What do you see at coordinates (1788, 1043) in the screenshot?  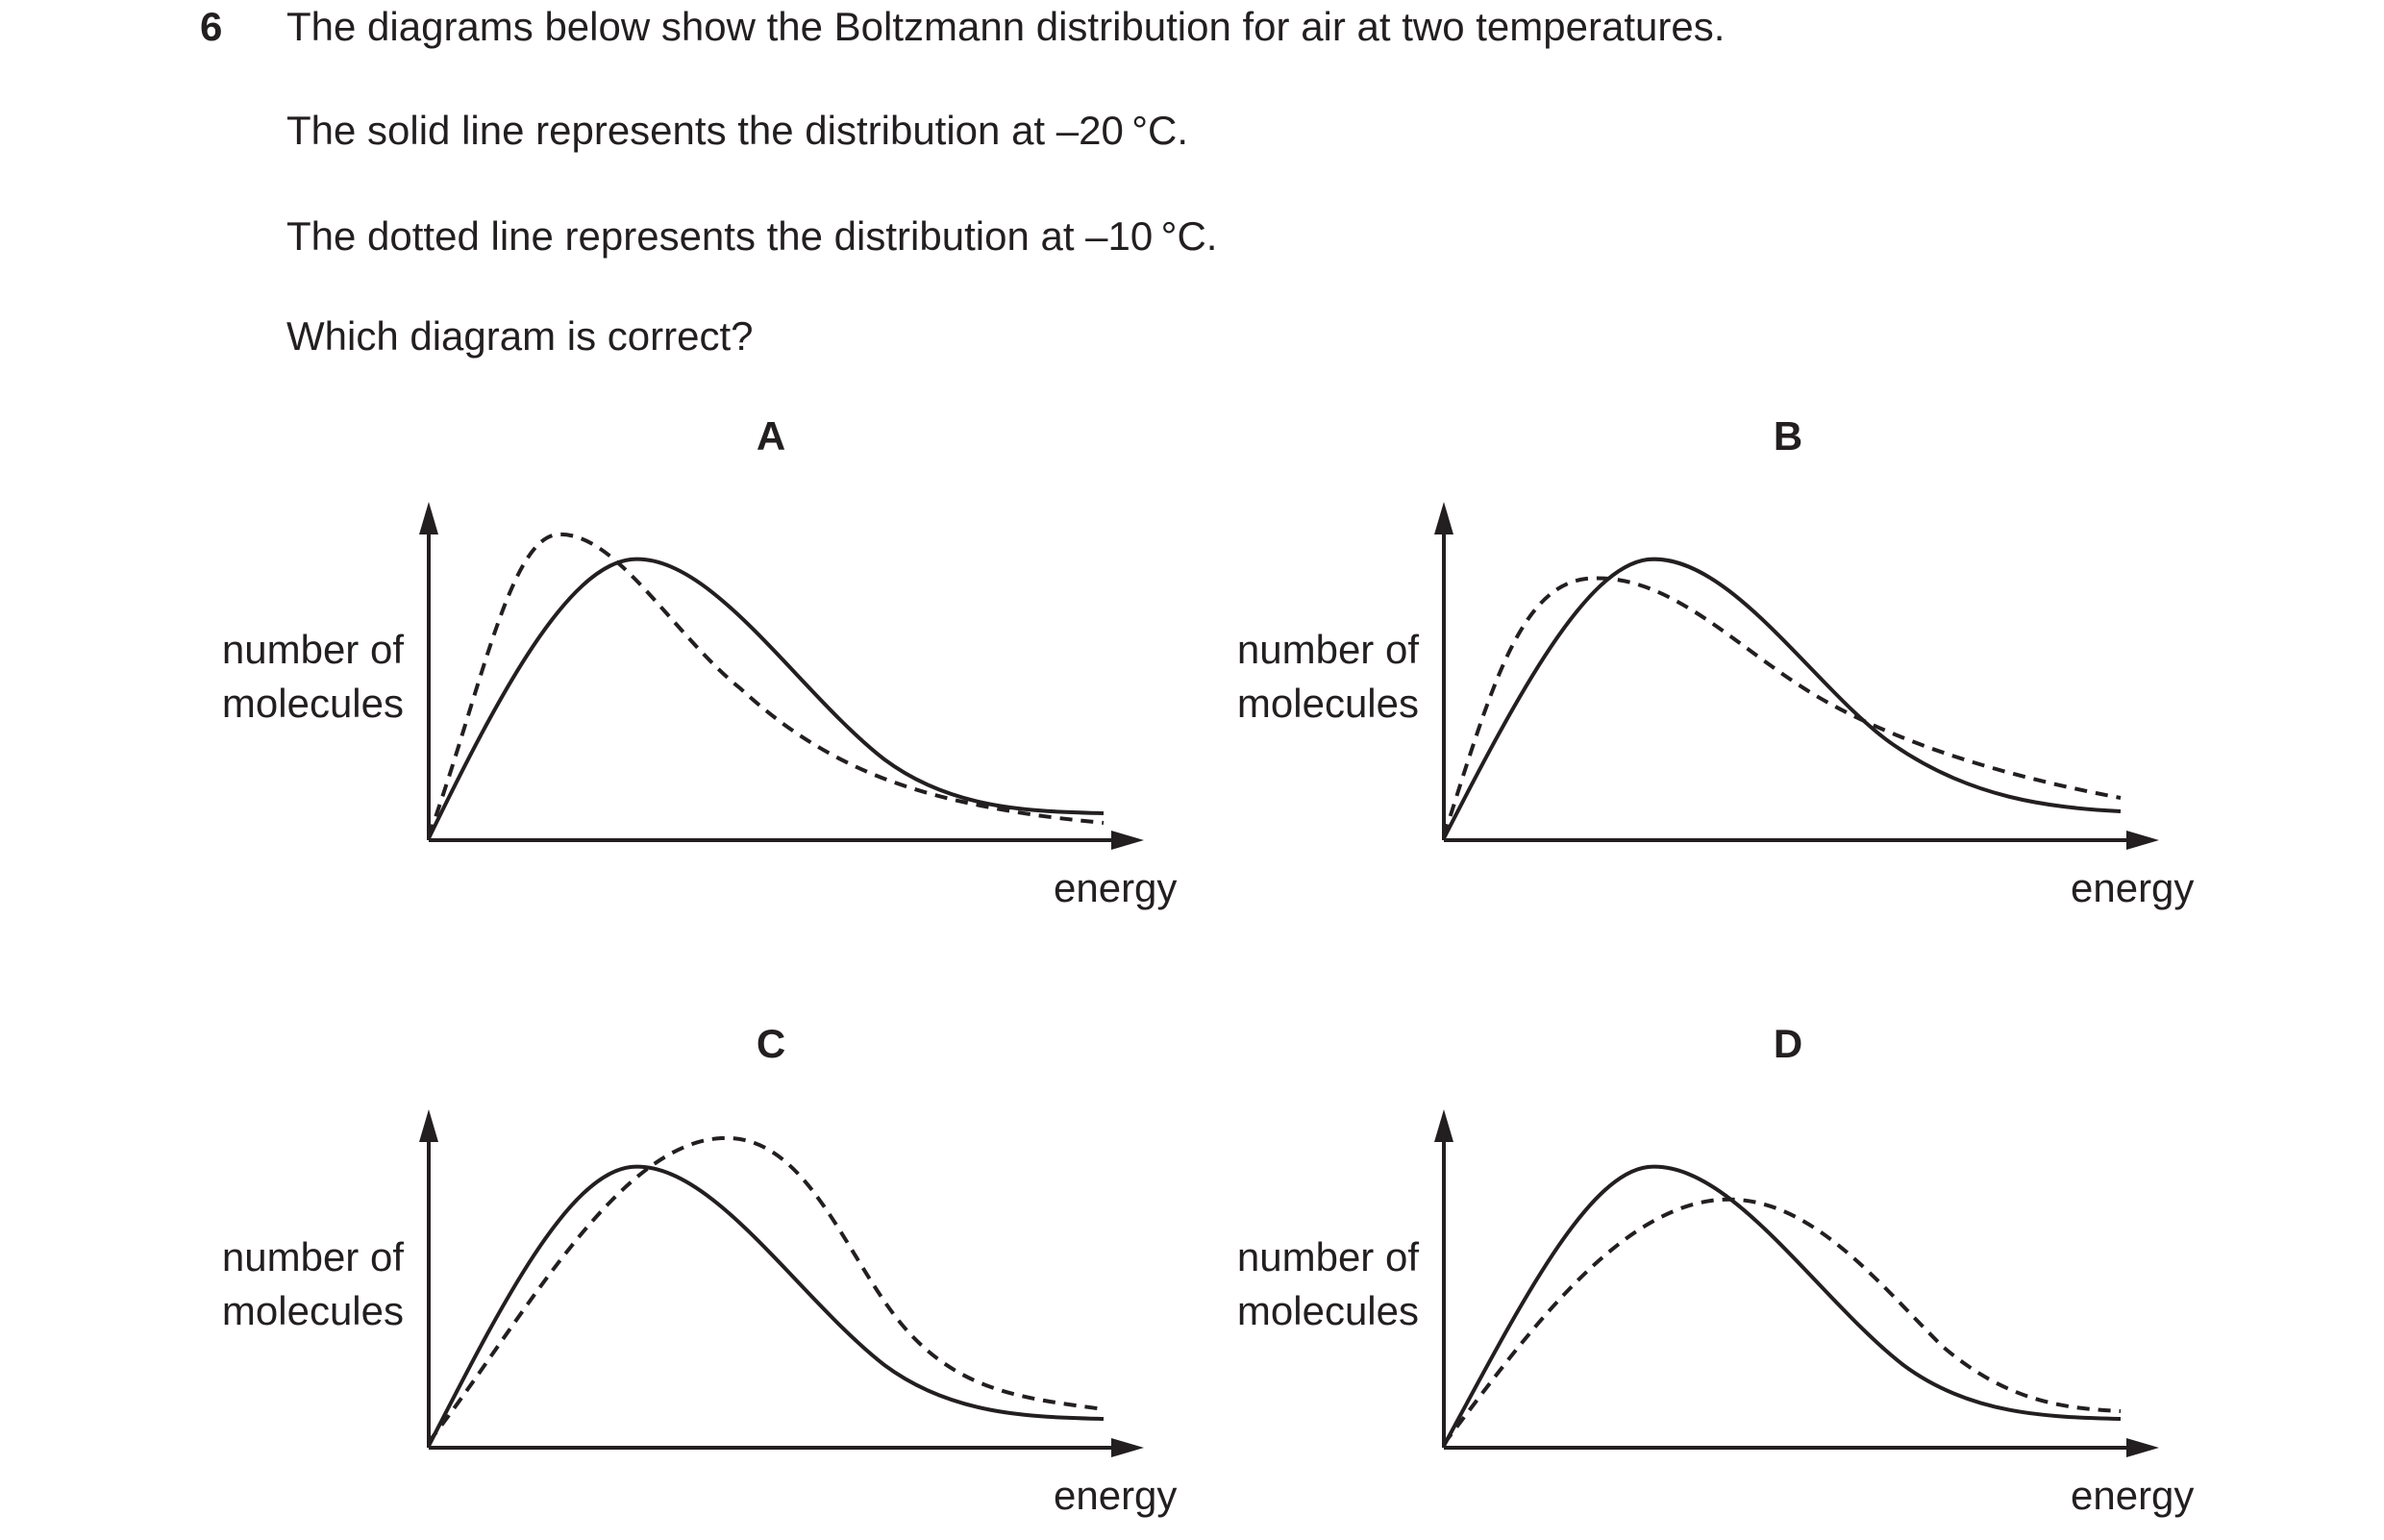 I see `option-letter-d: D` at bounding box center [1788, 1043].